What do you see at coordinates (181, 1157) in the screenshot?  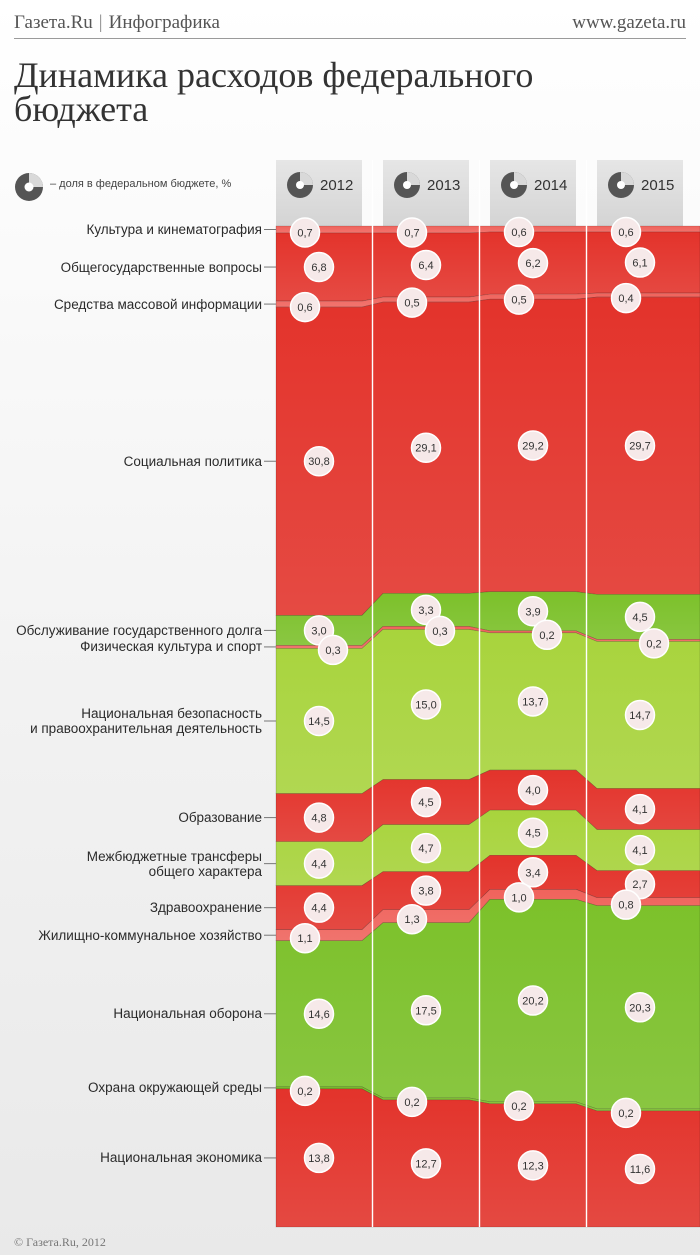 I see `category-label: Национальная экономика` at bounding box center [181, 1157].